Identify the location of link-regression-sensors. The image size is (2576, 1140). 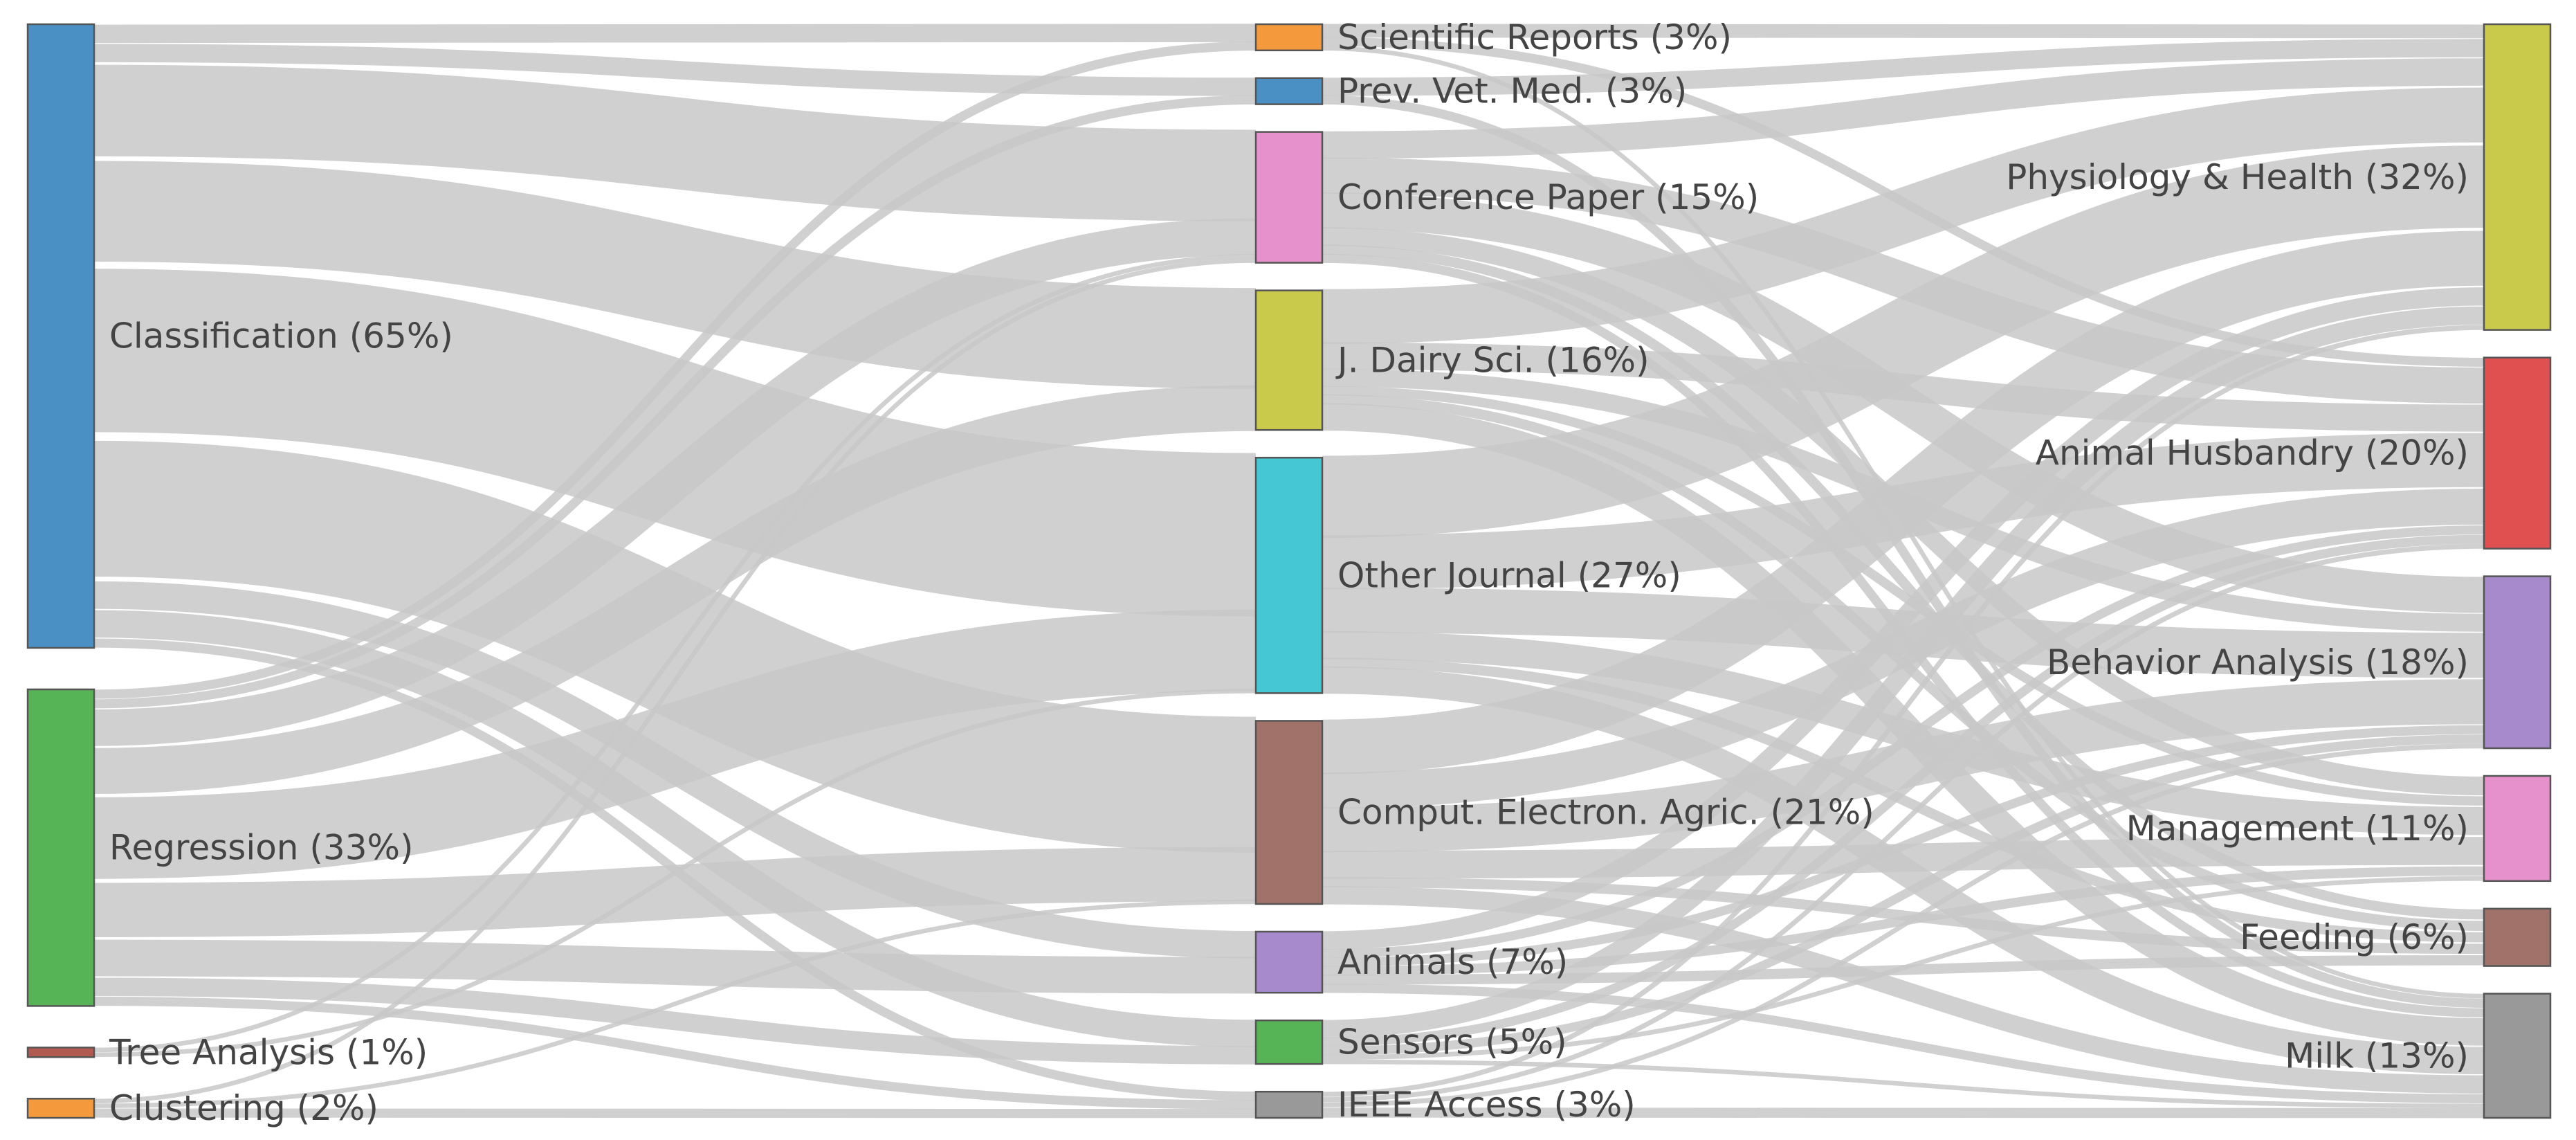
(675, 1021).